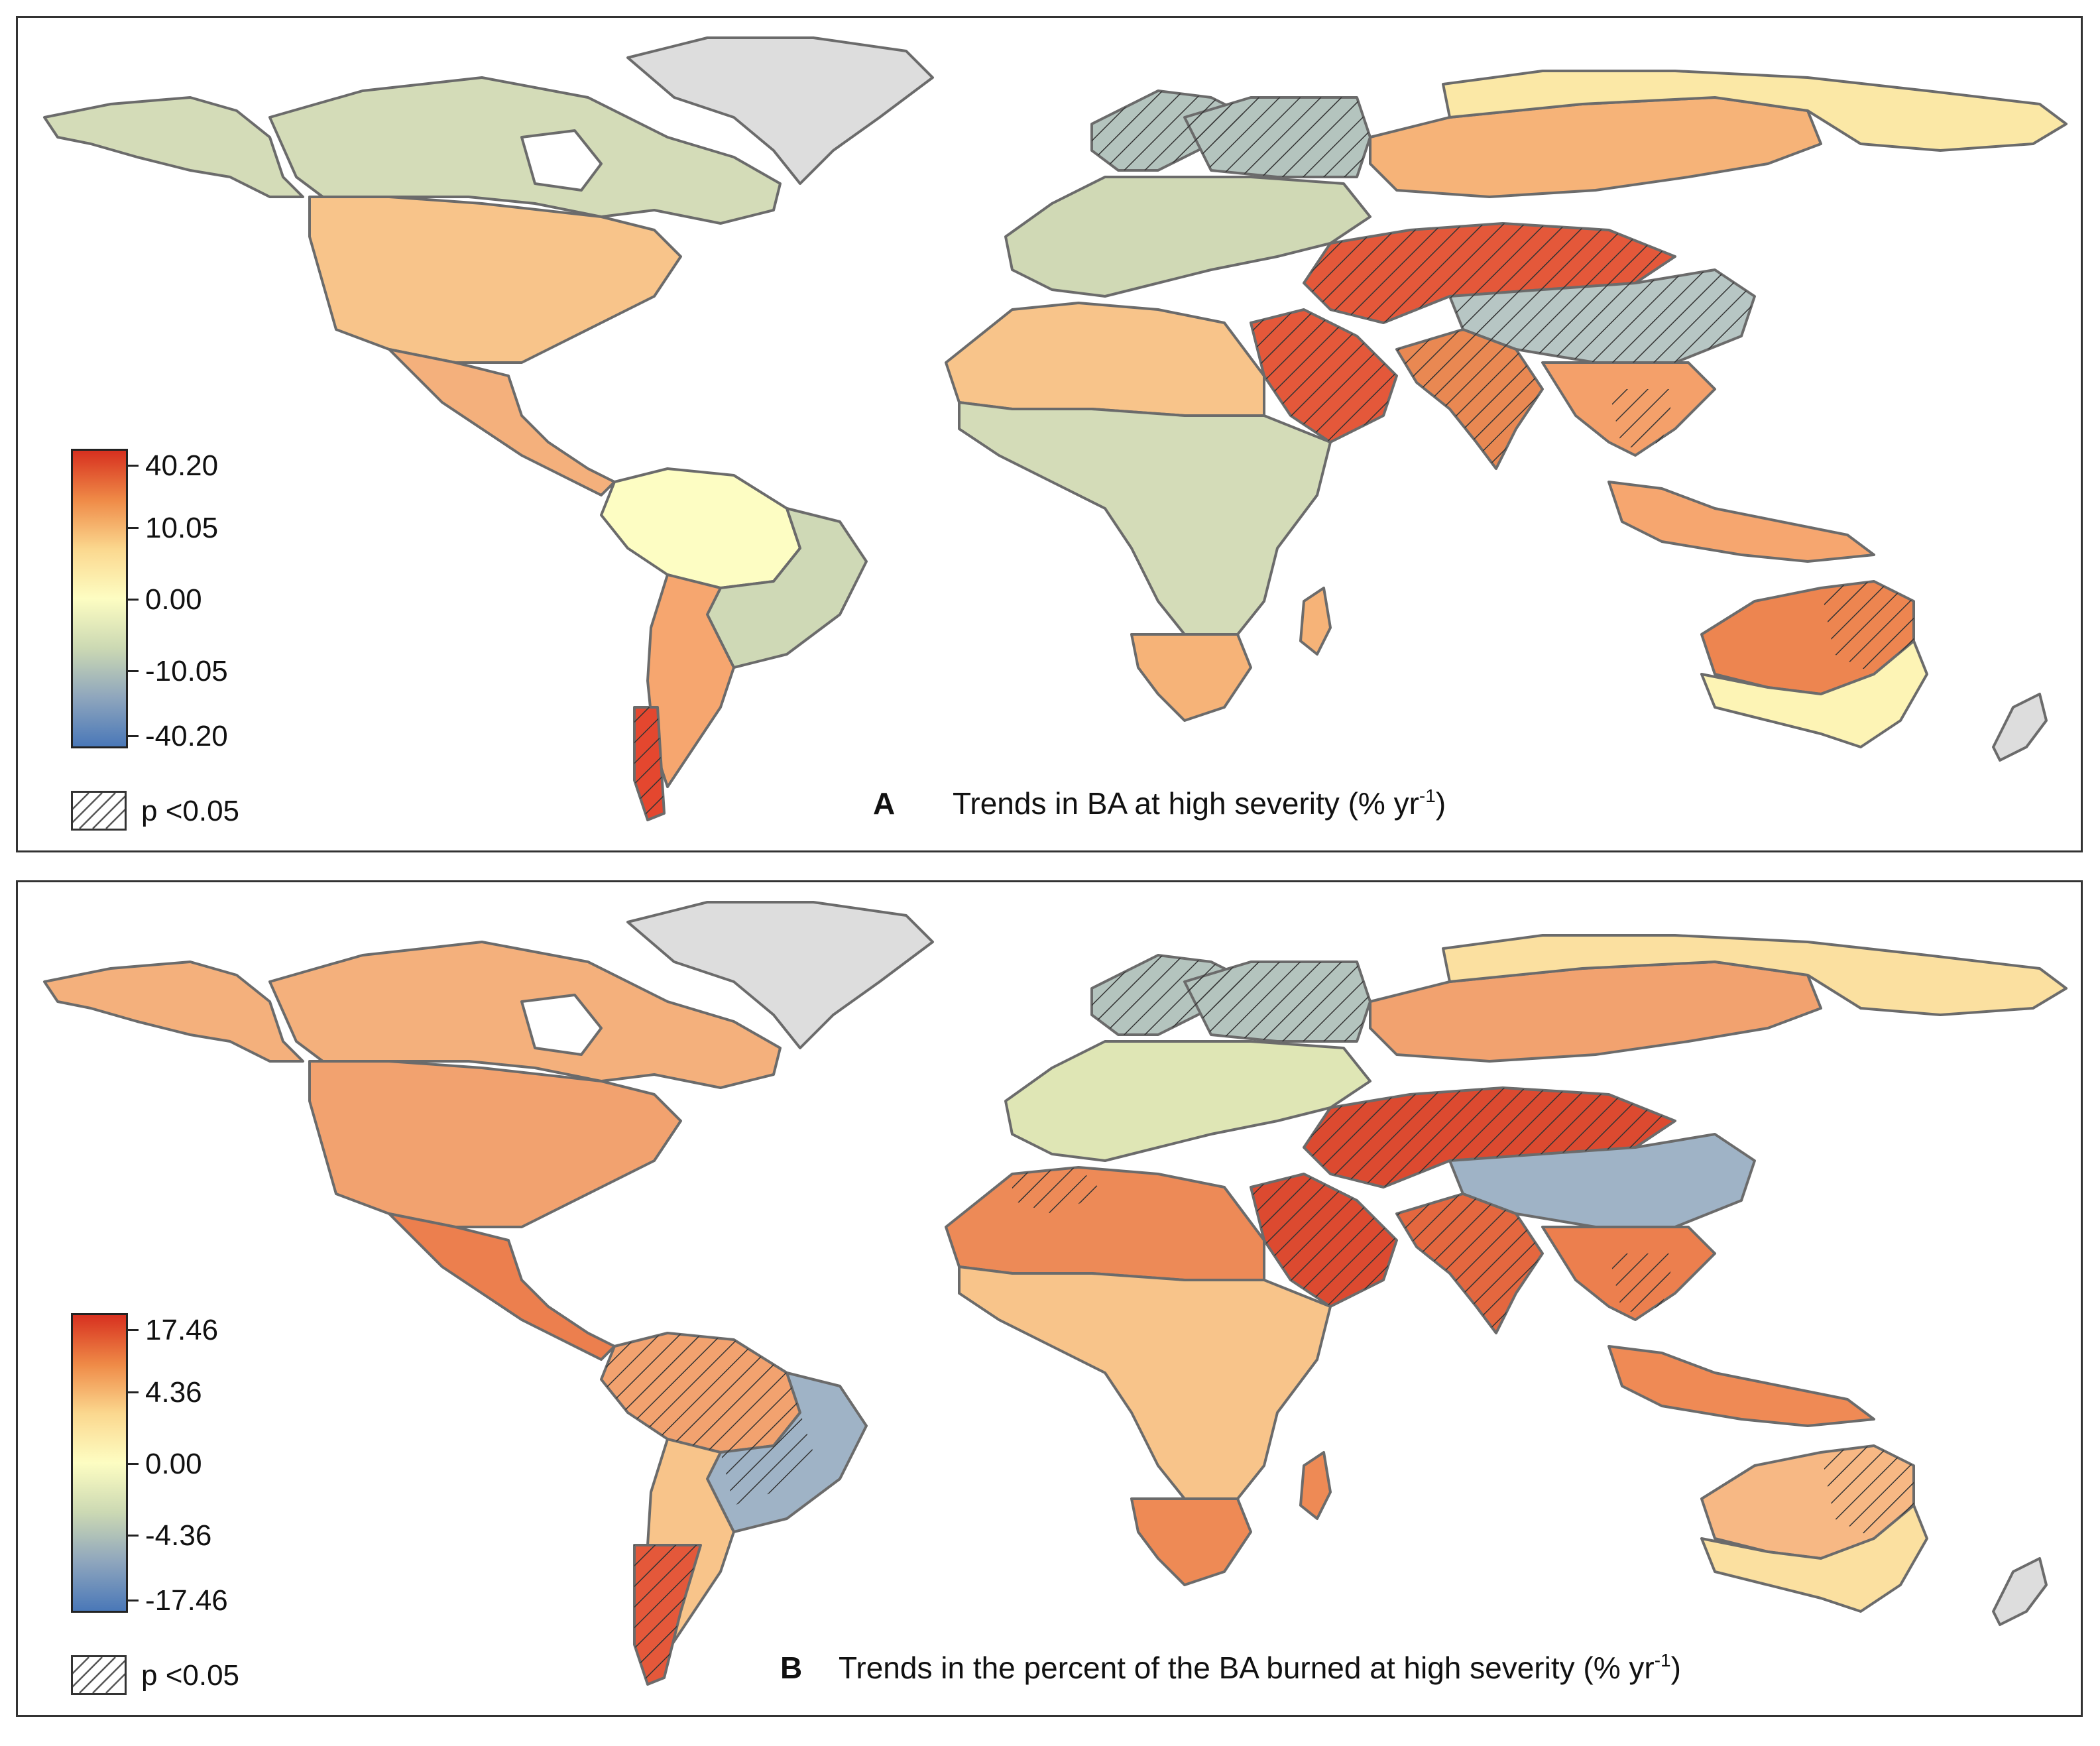  I want to click on colorbar-tick-label: -17.46, so click(186, 1600).